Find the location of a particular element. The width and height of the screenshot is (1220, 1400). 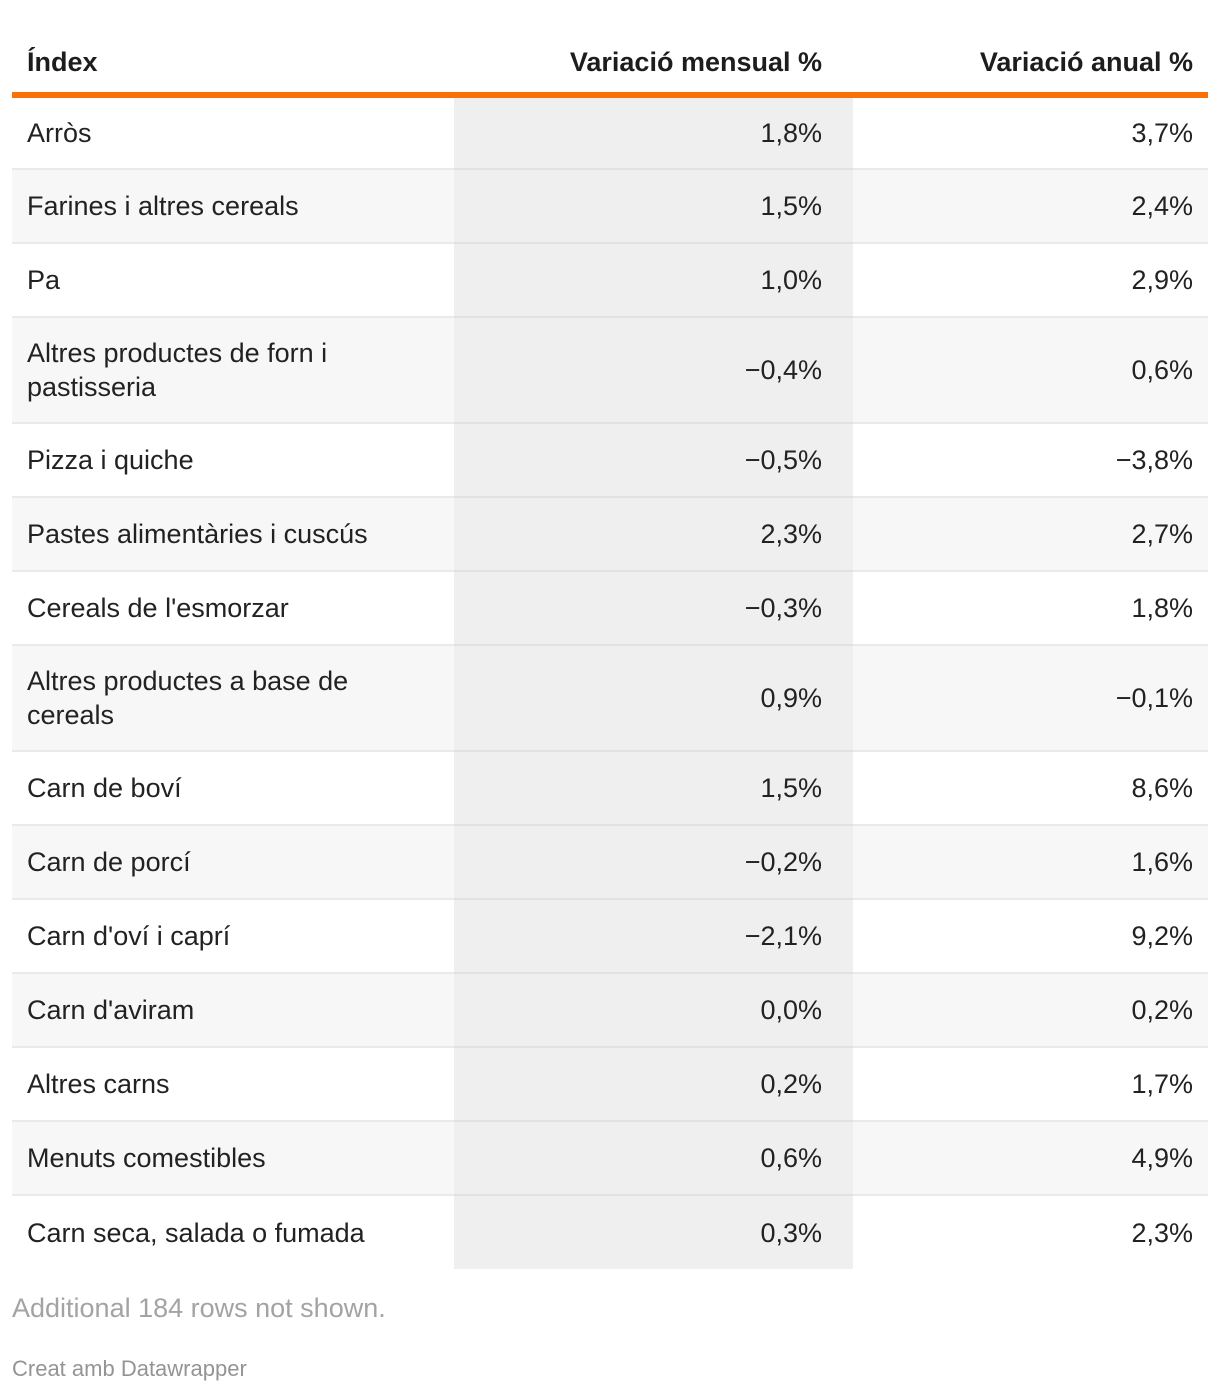

cell-index: Altres productes de forn i pastisseria is located at coordinates (233, 369).